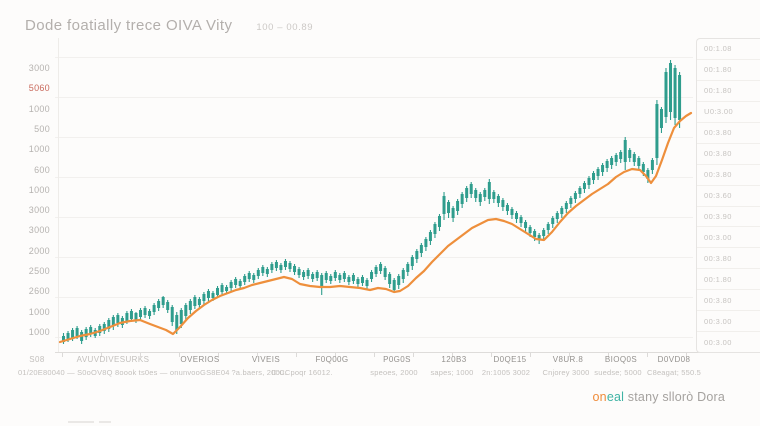  What do you see at coordinates (394, 372) in the screenshot?
I see `x-axis-sublabel: speoes, 2000` at bounding box center [394, 372].